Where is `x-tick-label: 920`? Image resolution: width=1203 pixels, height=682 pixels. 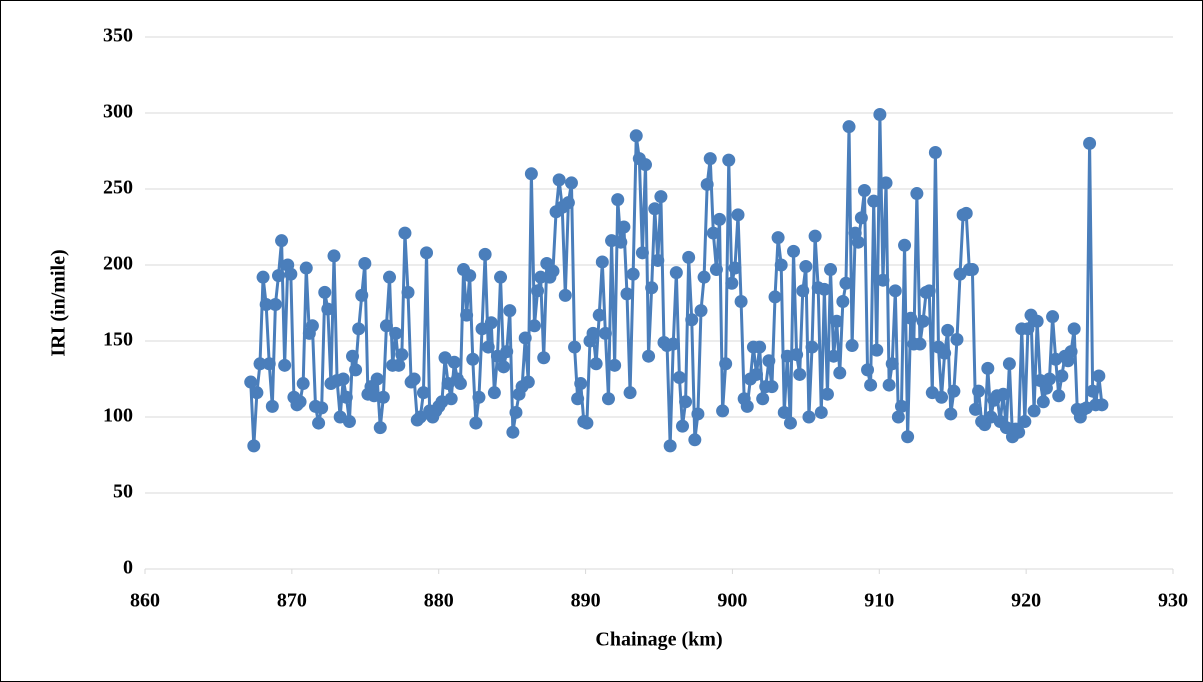 x-tick-label: 920 is located at coordinates (1026, 601).